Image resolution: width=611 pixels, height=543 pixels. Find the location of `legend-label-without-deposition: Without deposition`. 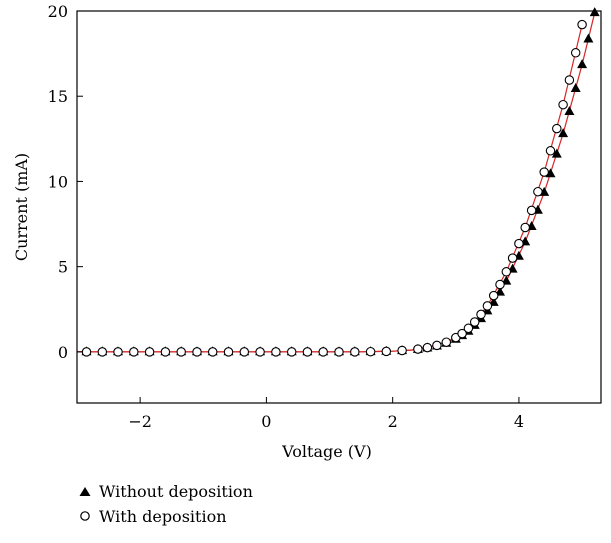

legend-label-without-deposition: Without deposition is located at coordinates (176, 491).